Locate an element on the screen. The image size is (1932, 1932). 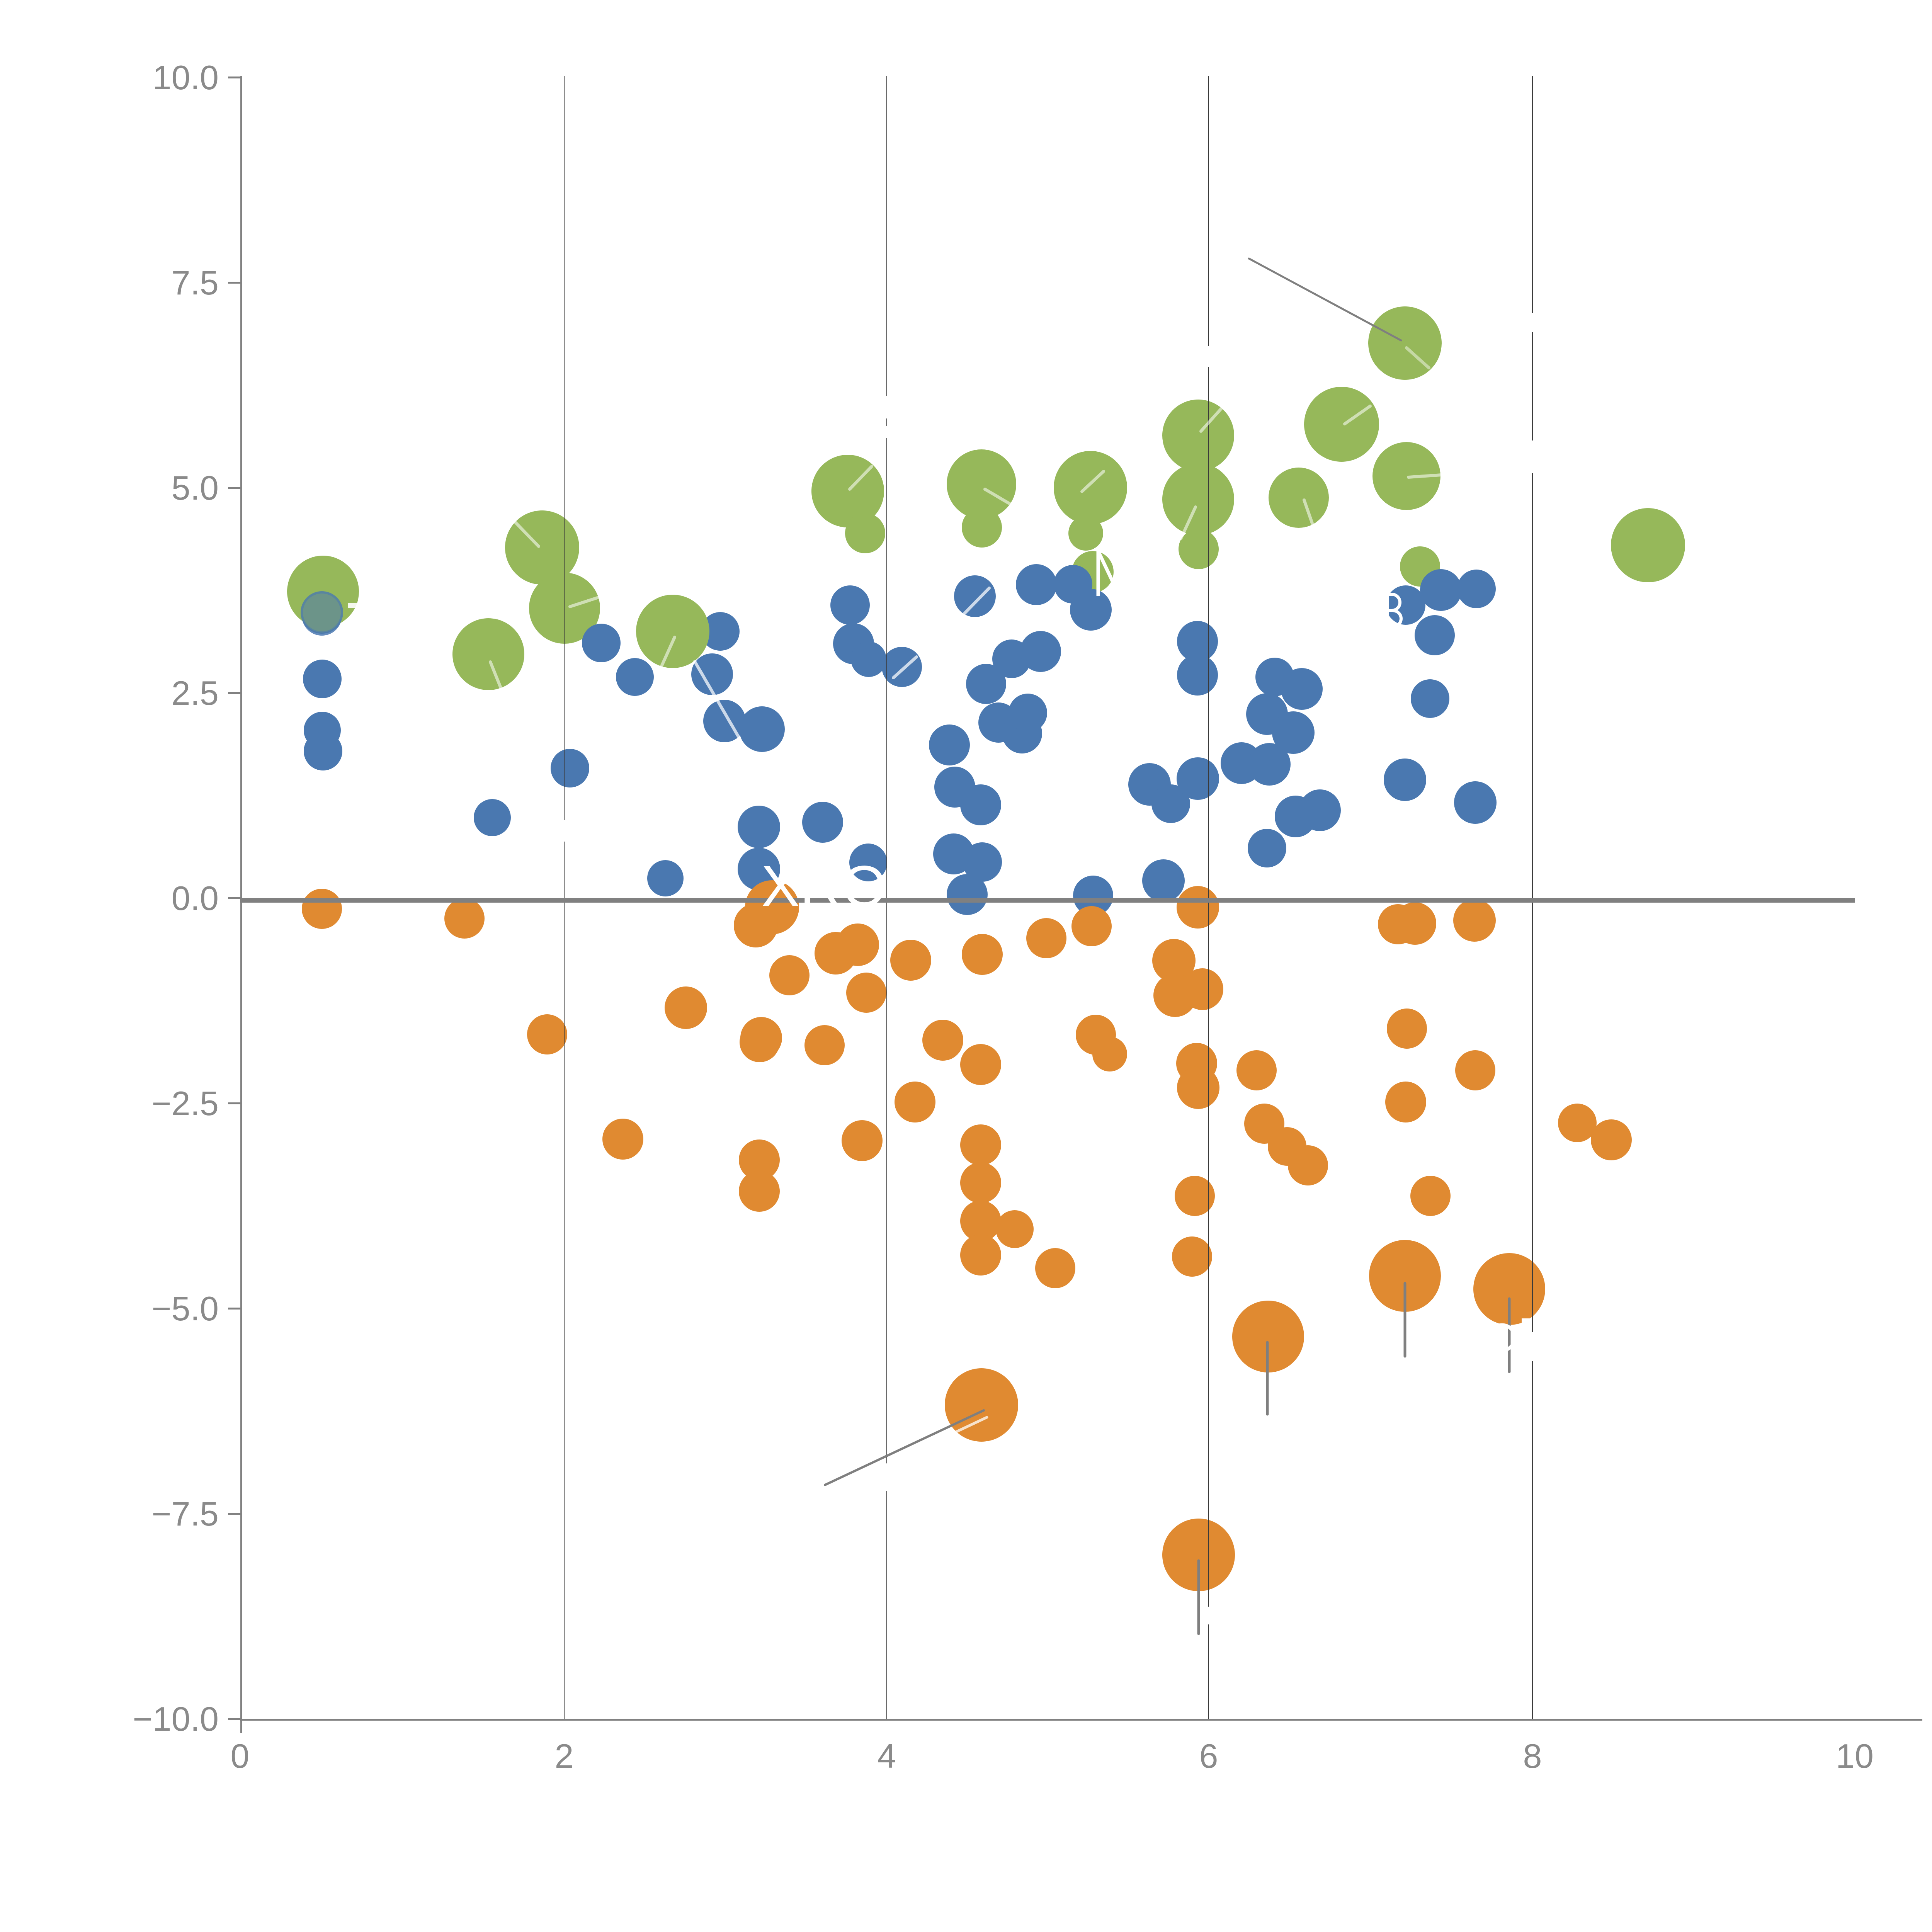
svg-text: −5.0 is located at coordinates (185, 1308).